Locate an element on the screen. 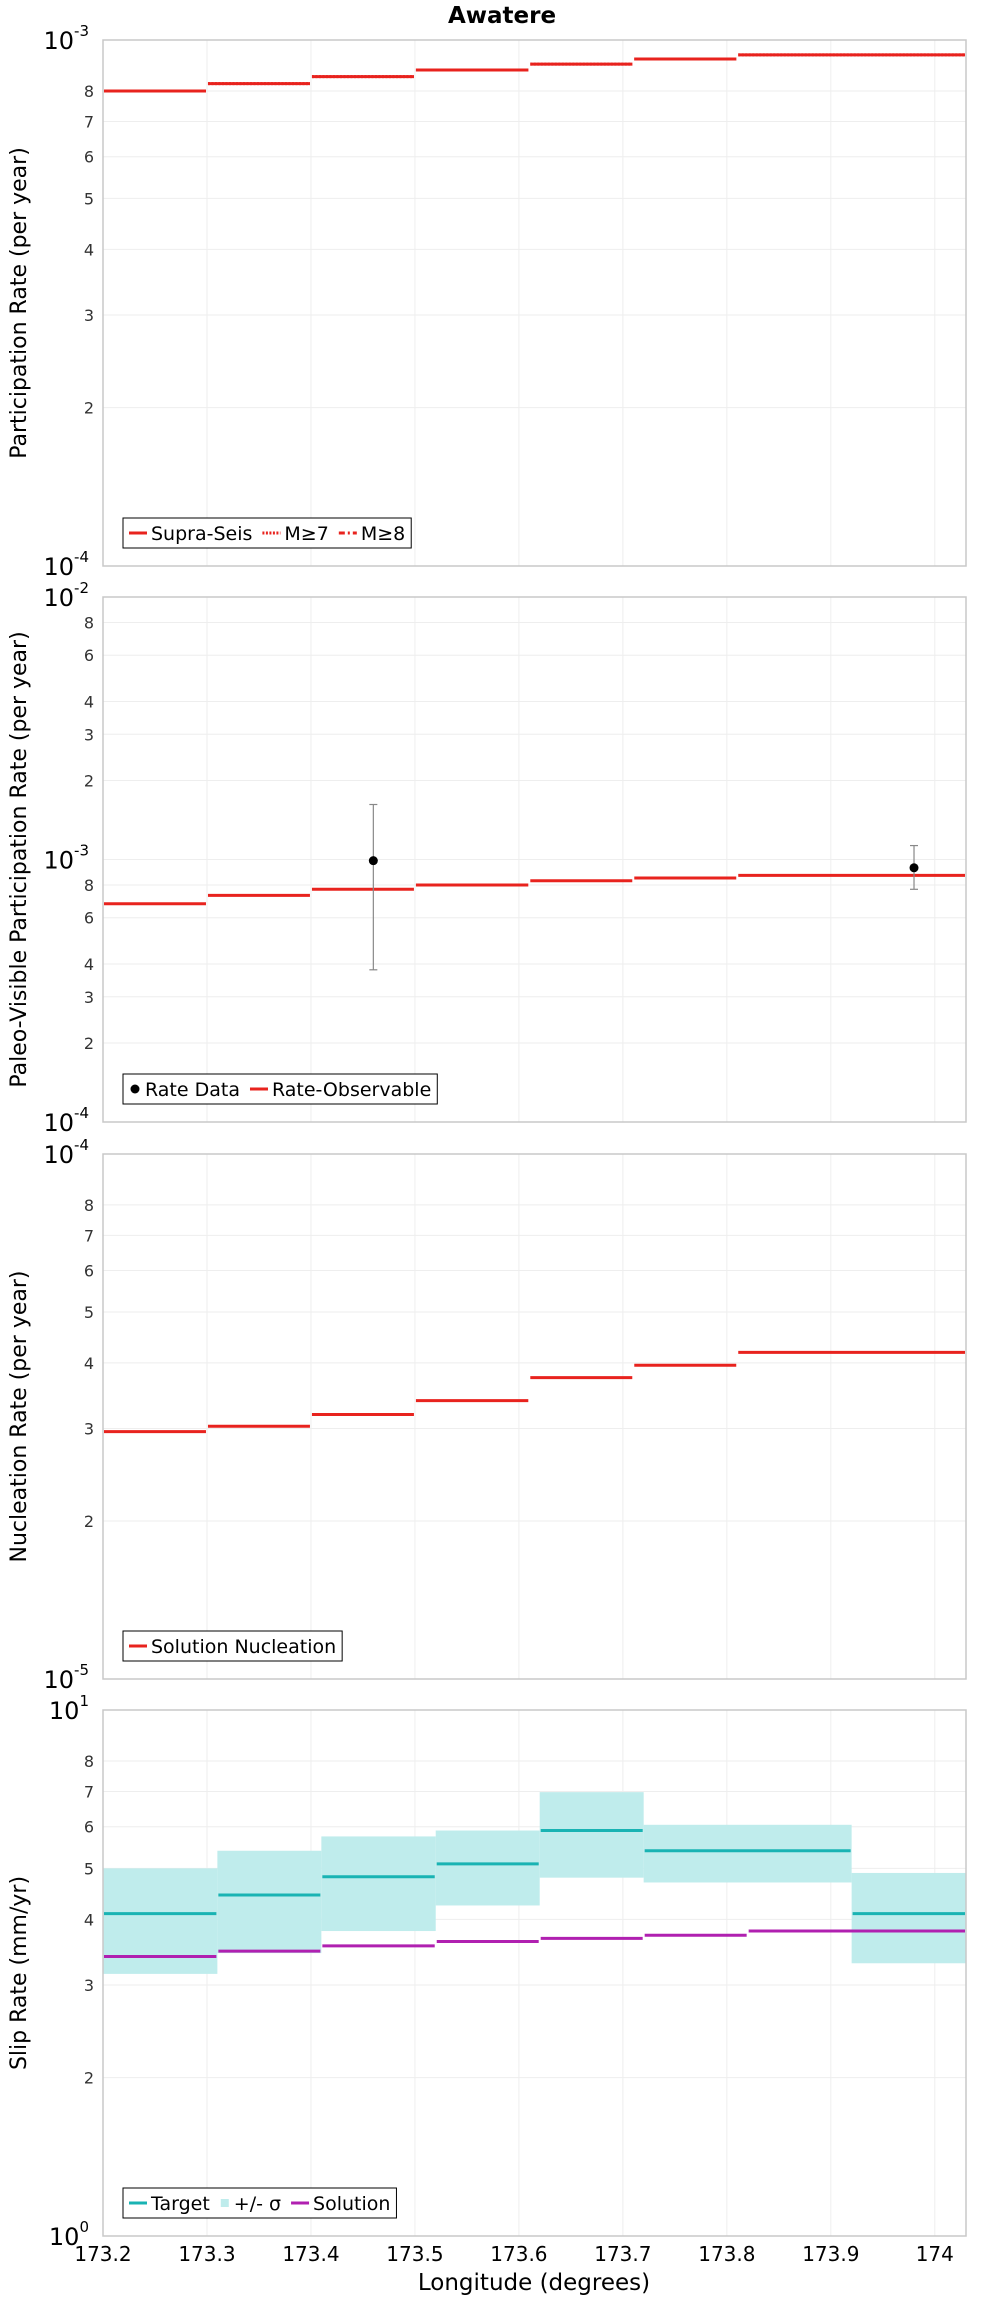 The image size is (1000, 2300). legend-label: Supra-Seis is located at coordinates (201, 534).